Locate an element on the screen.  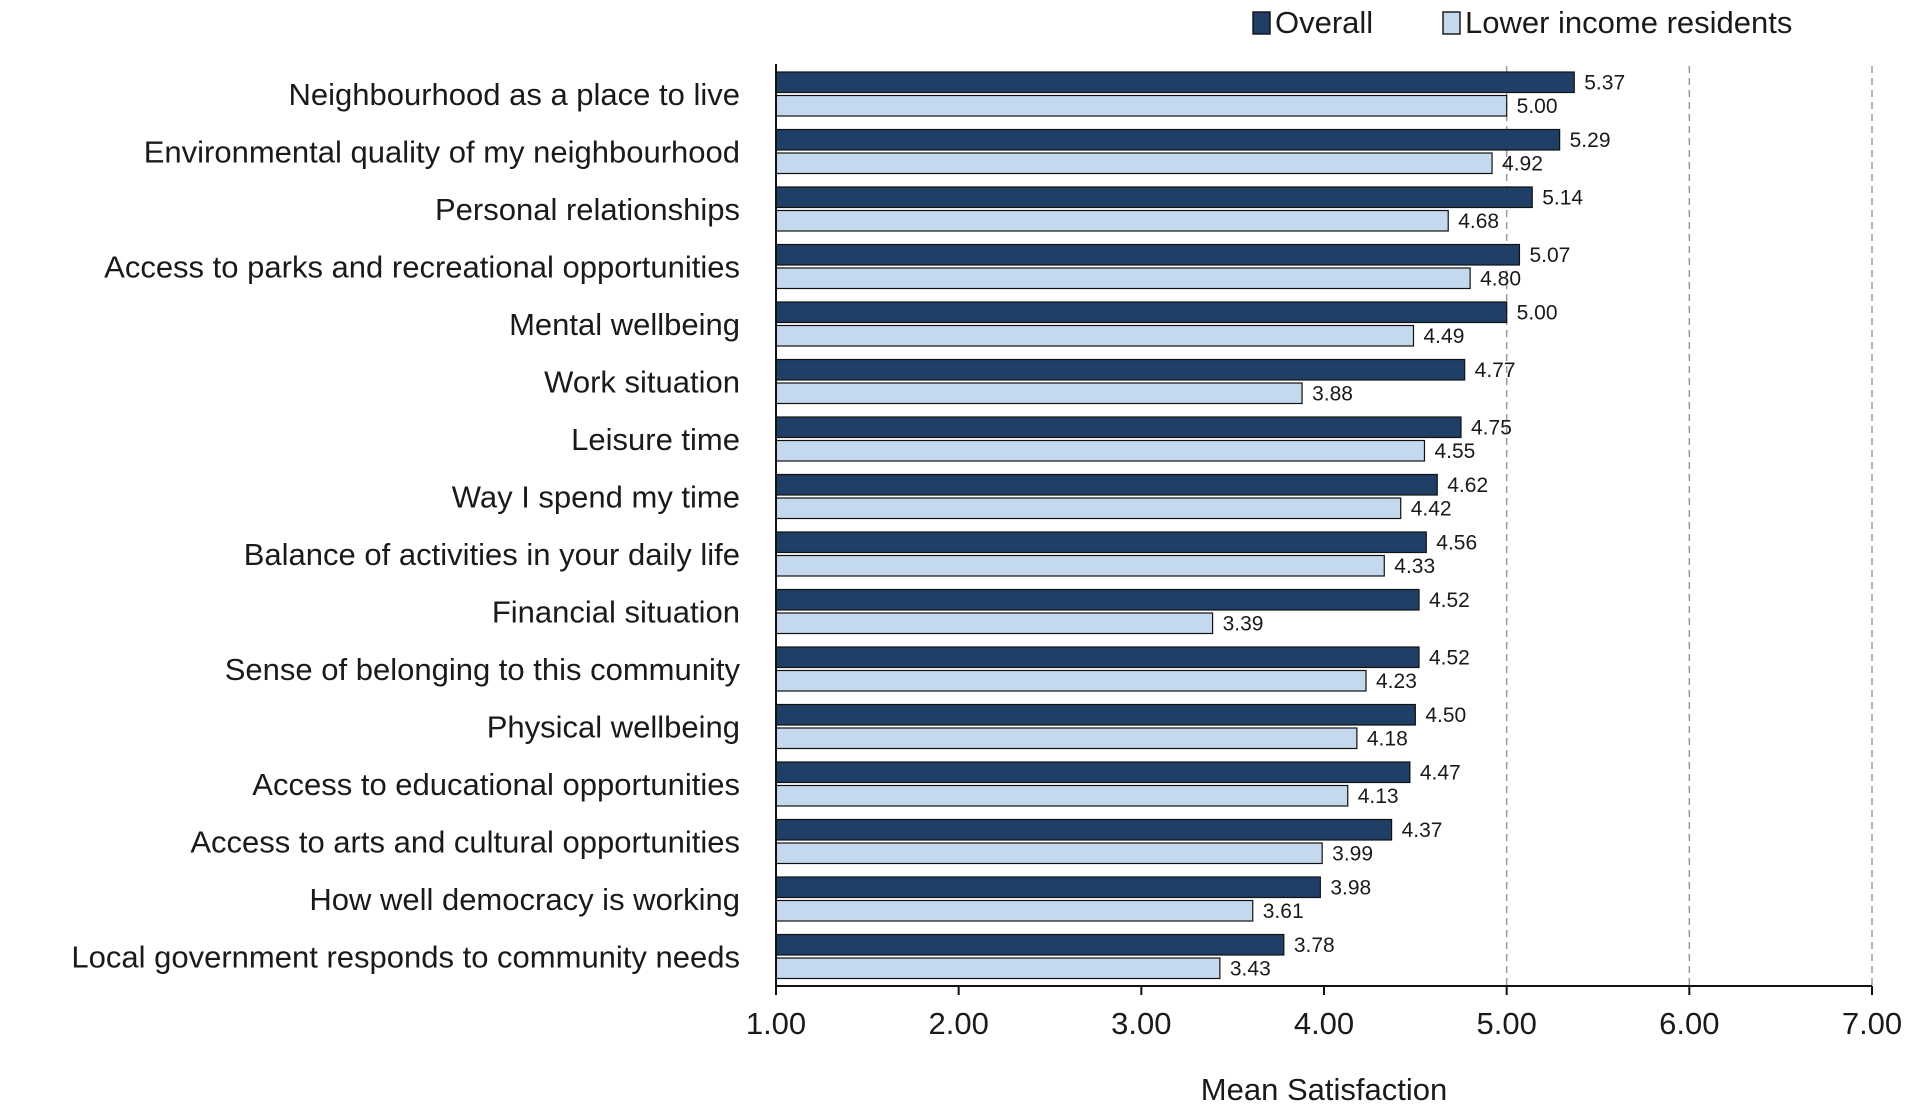
value-label-overall: 3.98 is located at coordinates (1350, 887).